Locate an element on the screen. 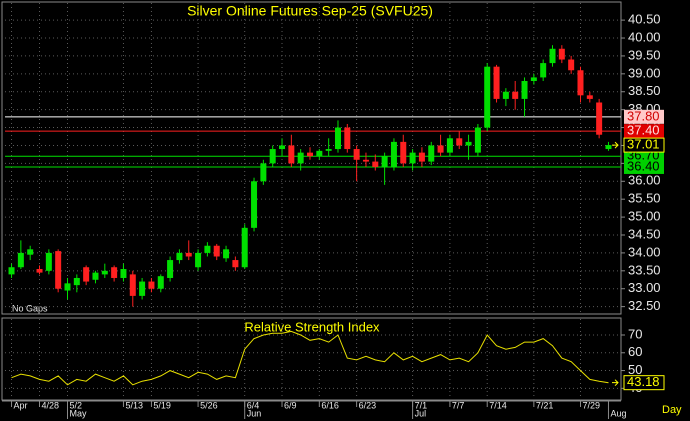 The width and height of the screenshot is (690, 421). y-tick-label: 32.50 is located at coordinates (644, 305).